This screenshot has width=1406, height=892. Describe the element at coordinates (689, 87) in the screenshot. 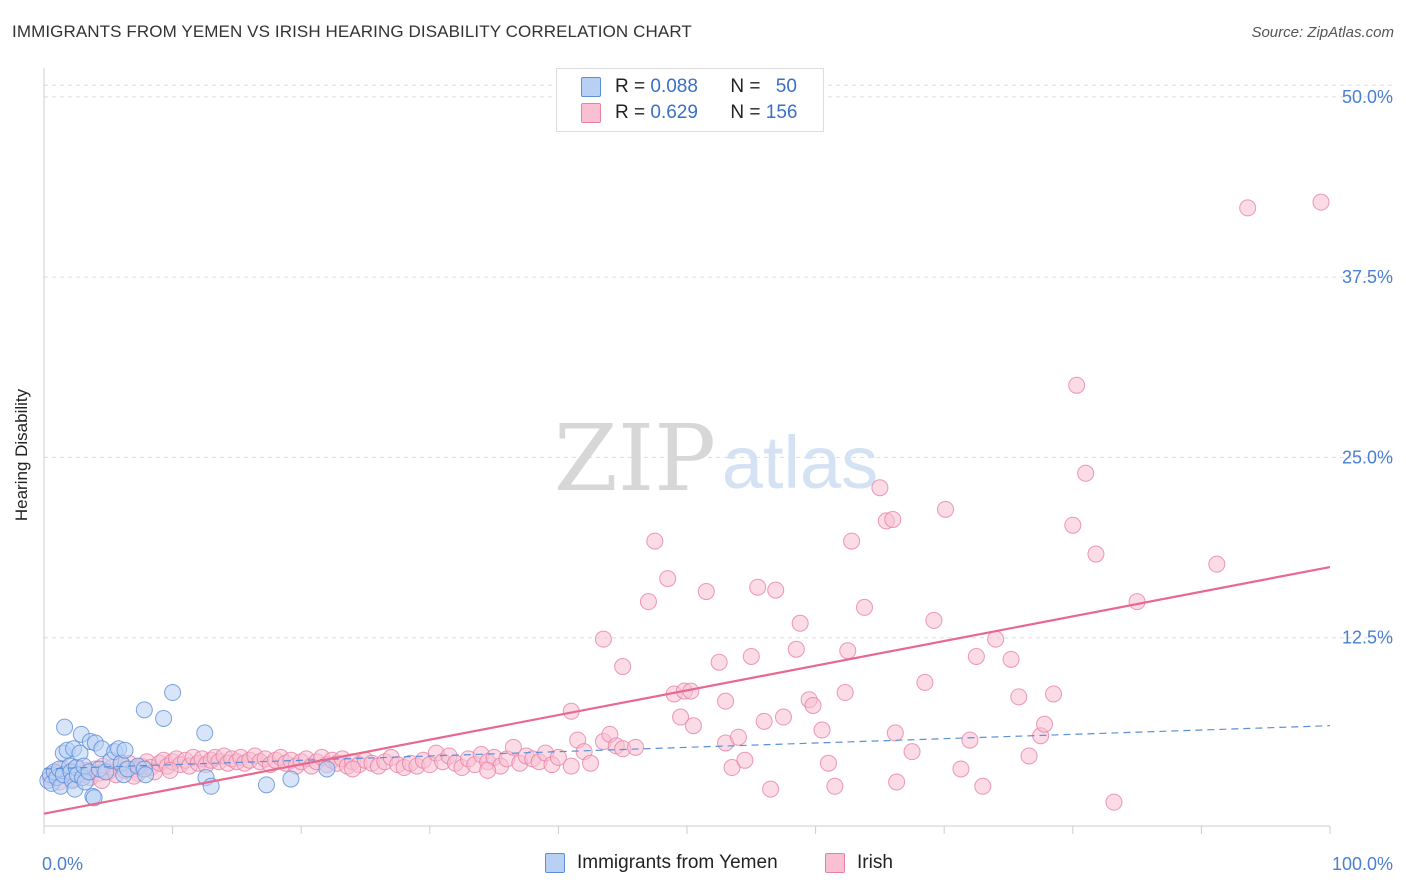

I see `legend-row-yemen: R = 0.088 N = 50` at that location.